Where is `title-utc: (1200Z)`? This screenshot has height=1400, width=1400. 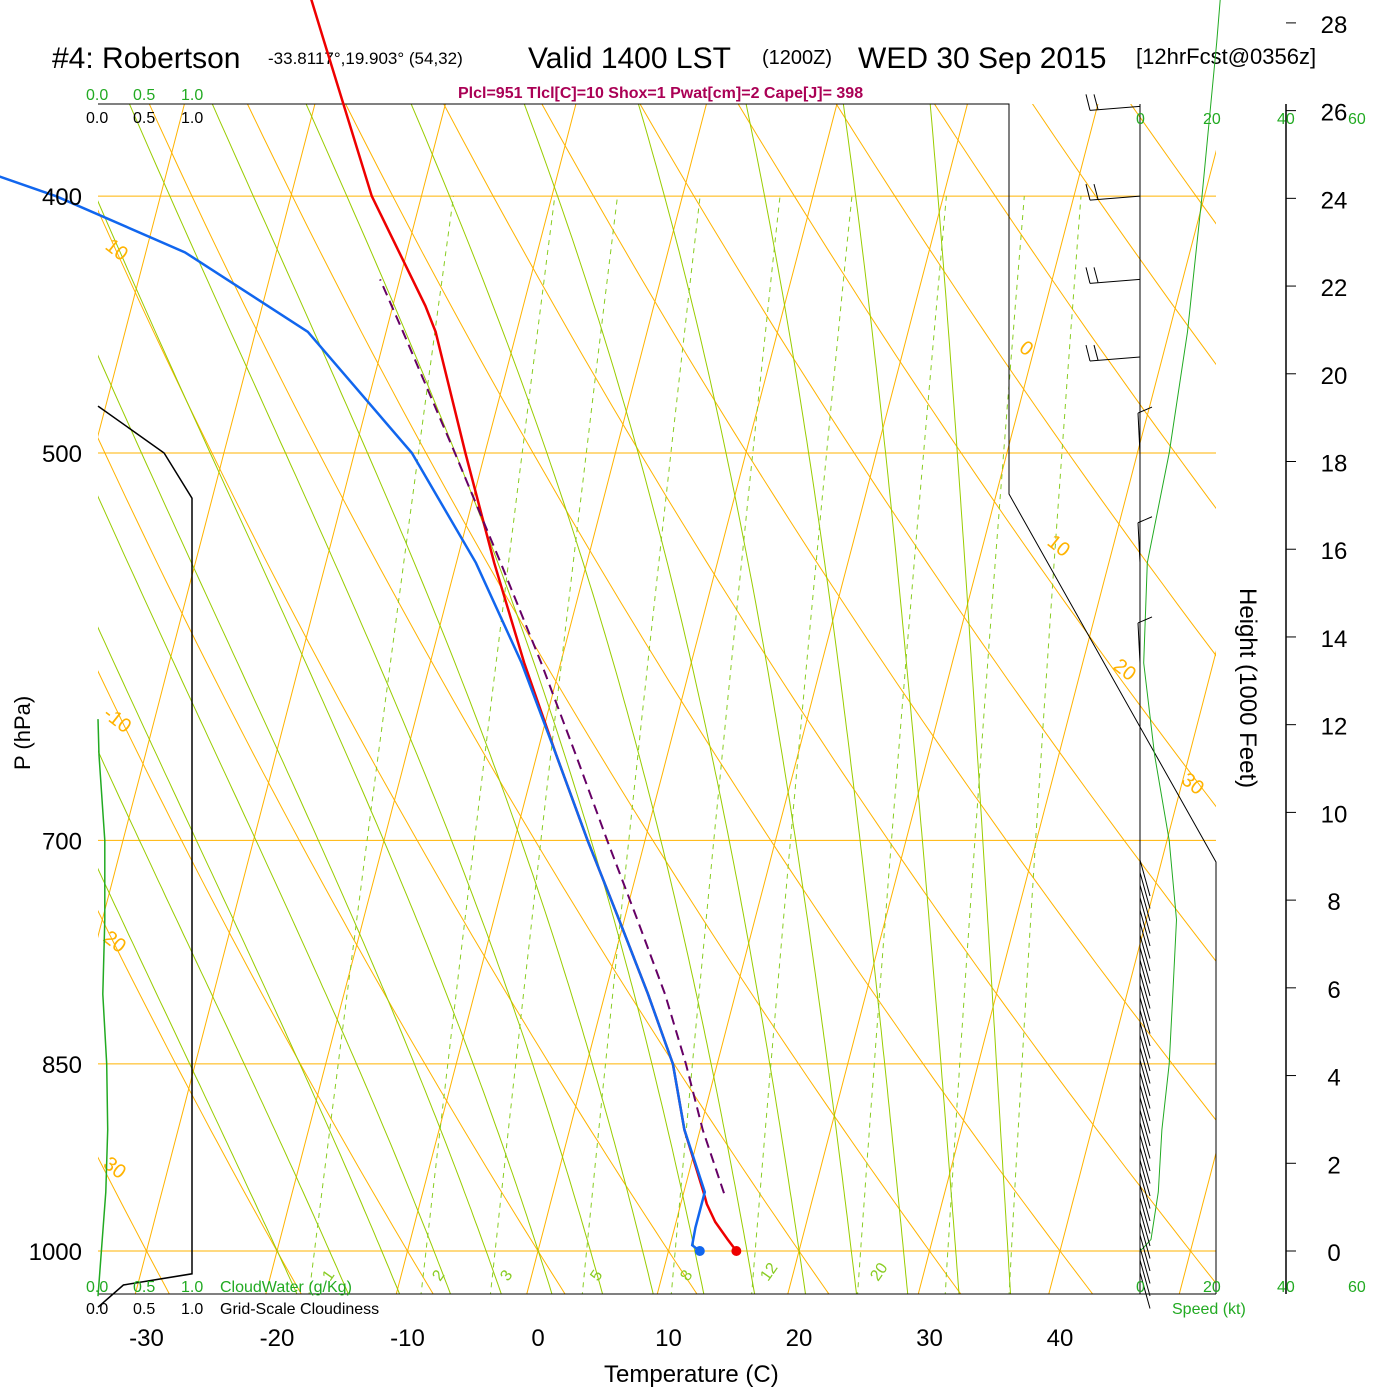 title-utc: (1200Z) is located at coordinates (797, 58).